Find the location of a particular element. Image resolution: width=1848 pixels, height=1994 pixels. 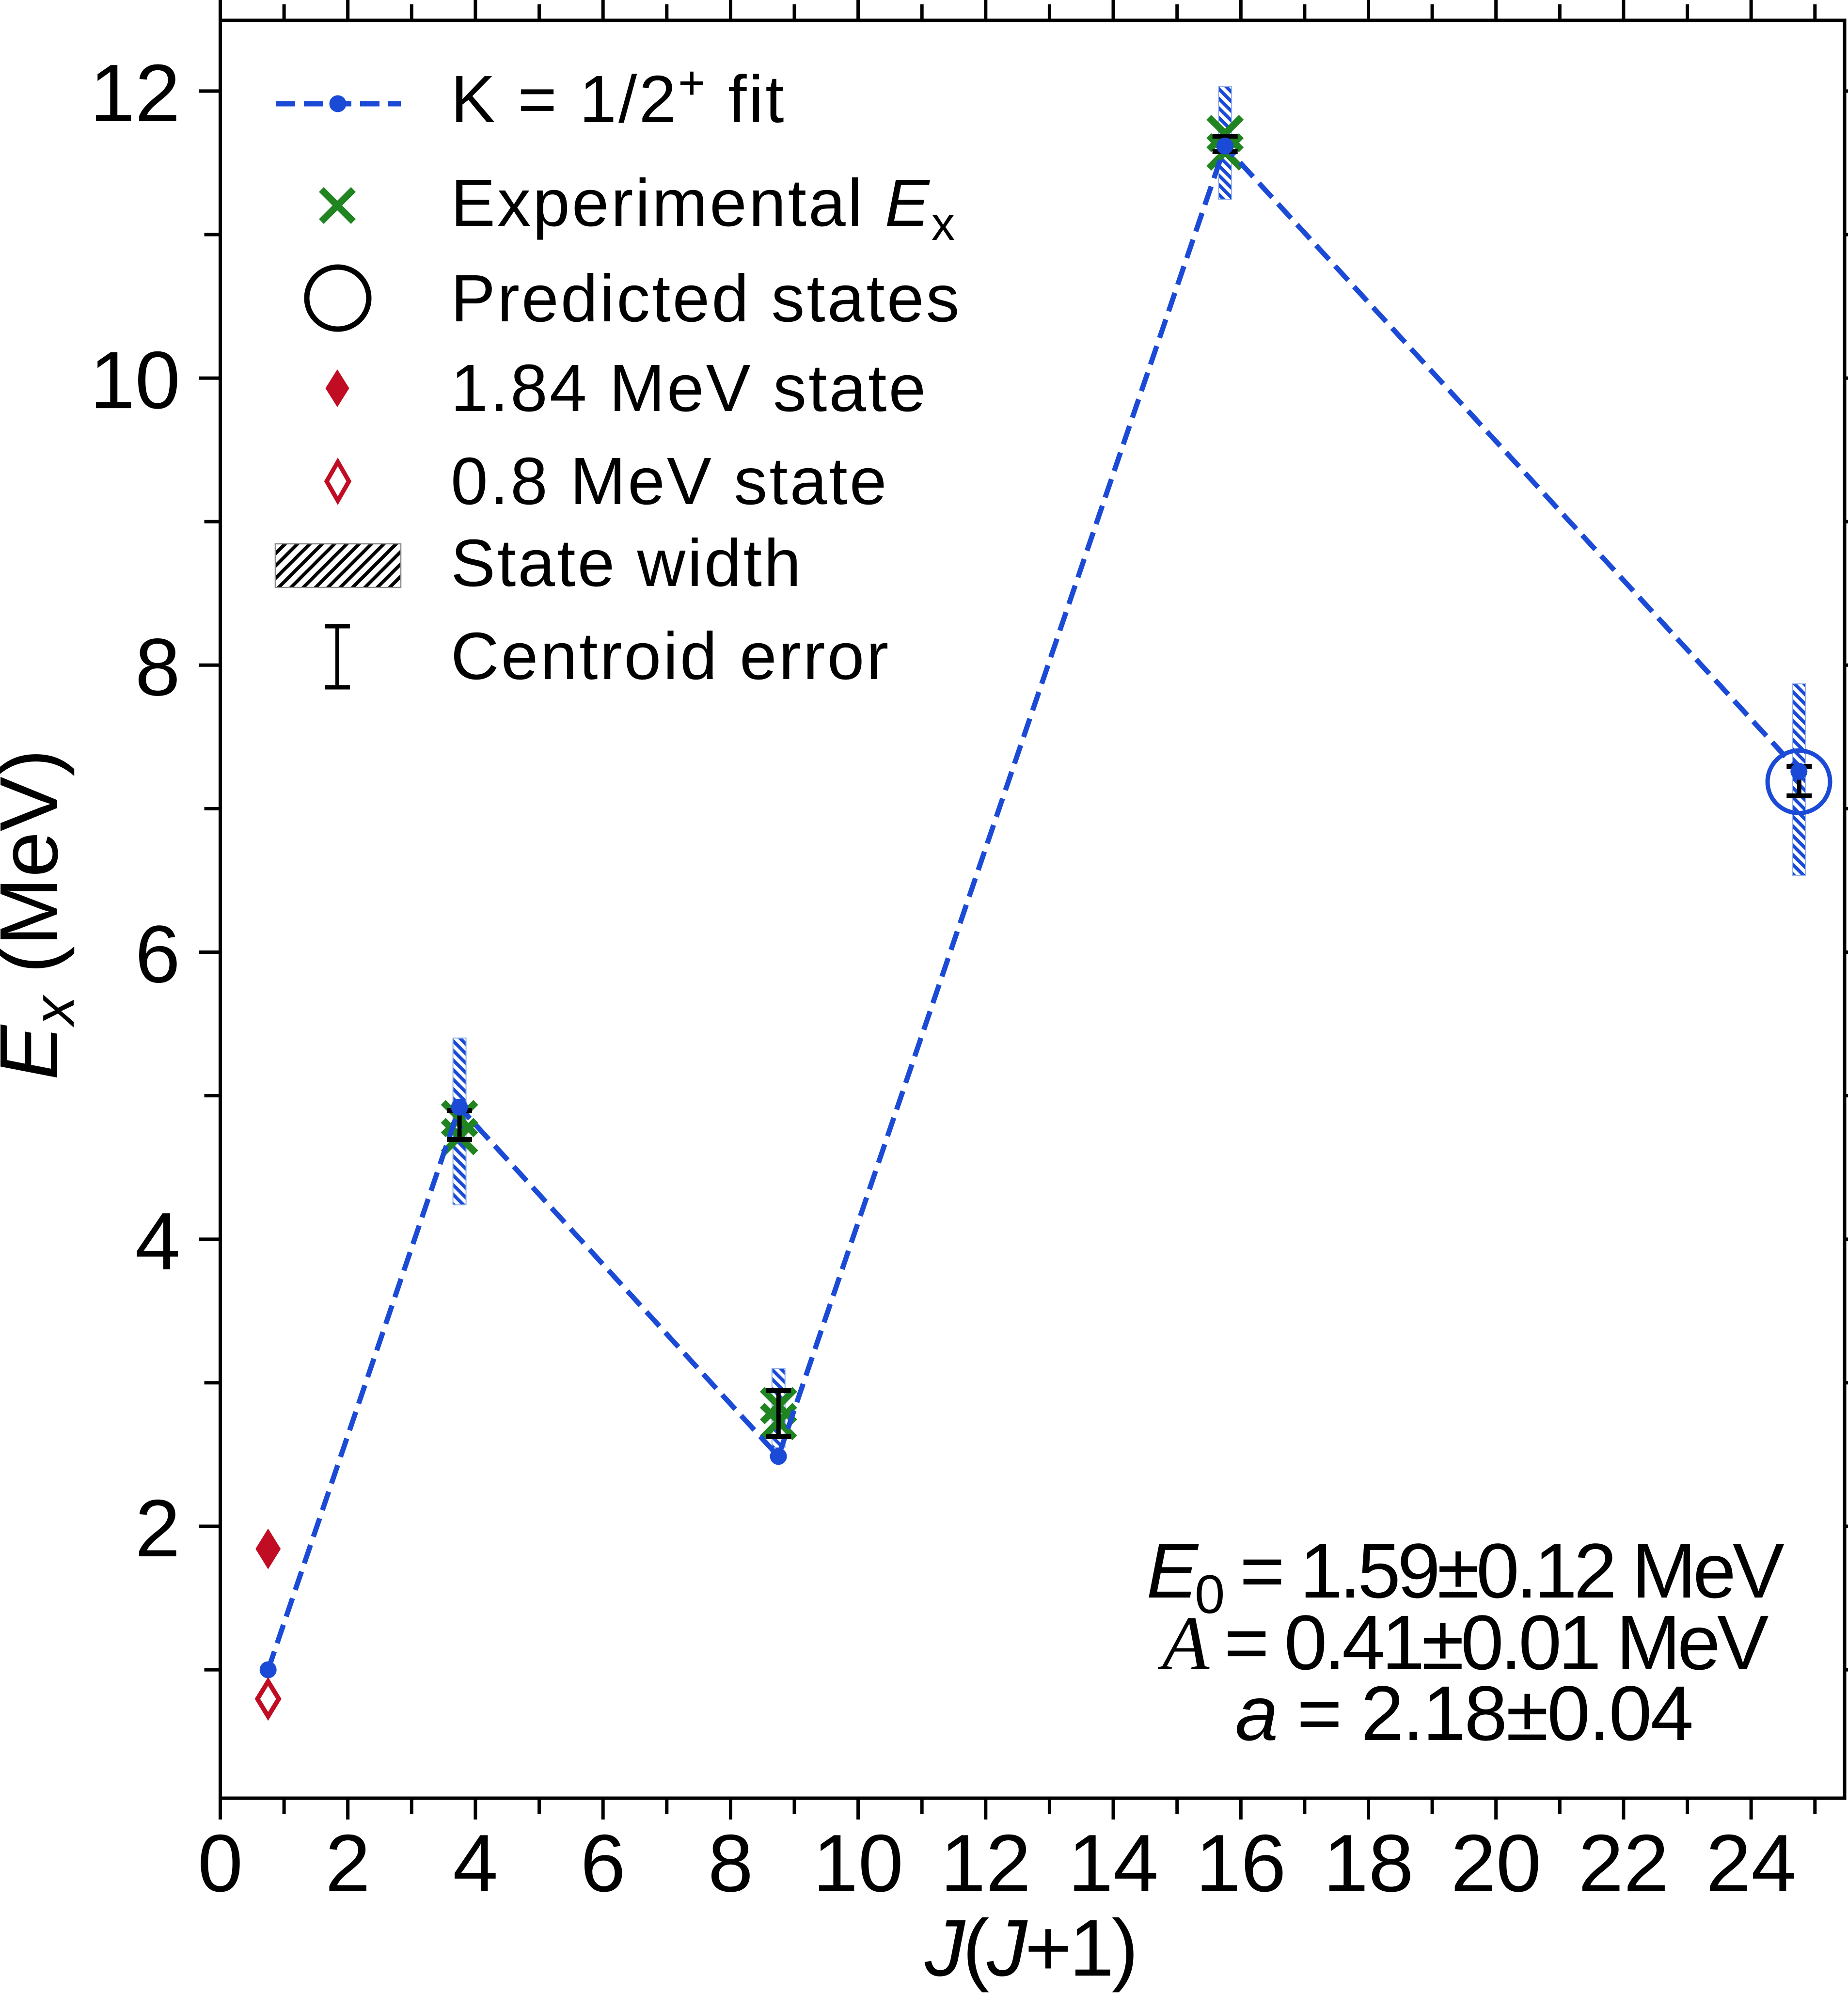

svg-text: 0 is located at coordinates (220, 1863).